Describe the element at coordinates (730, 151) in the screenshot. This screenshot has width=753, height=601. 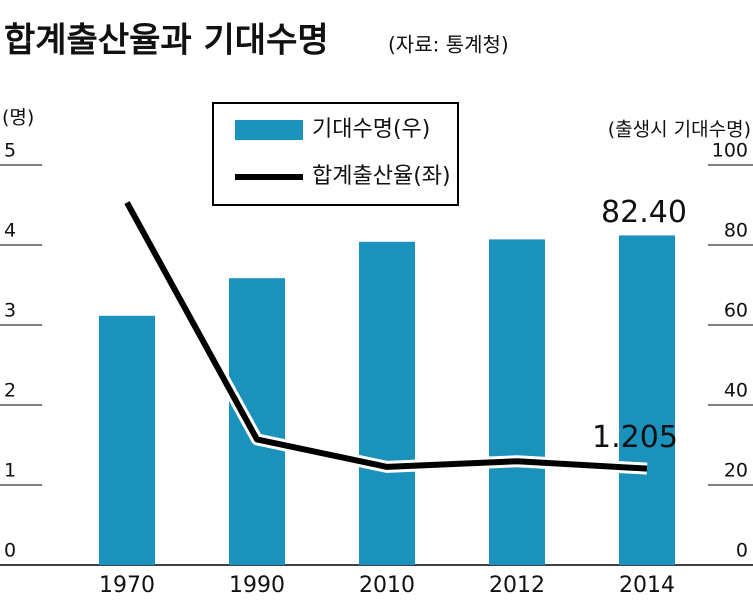
I see `y2-tick-label: 100` at that location.